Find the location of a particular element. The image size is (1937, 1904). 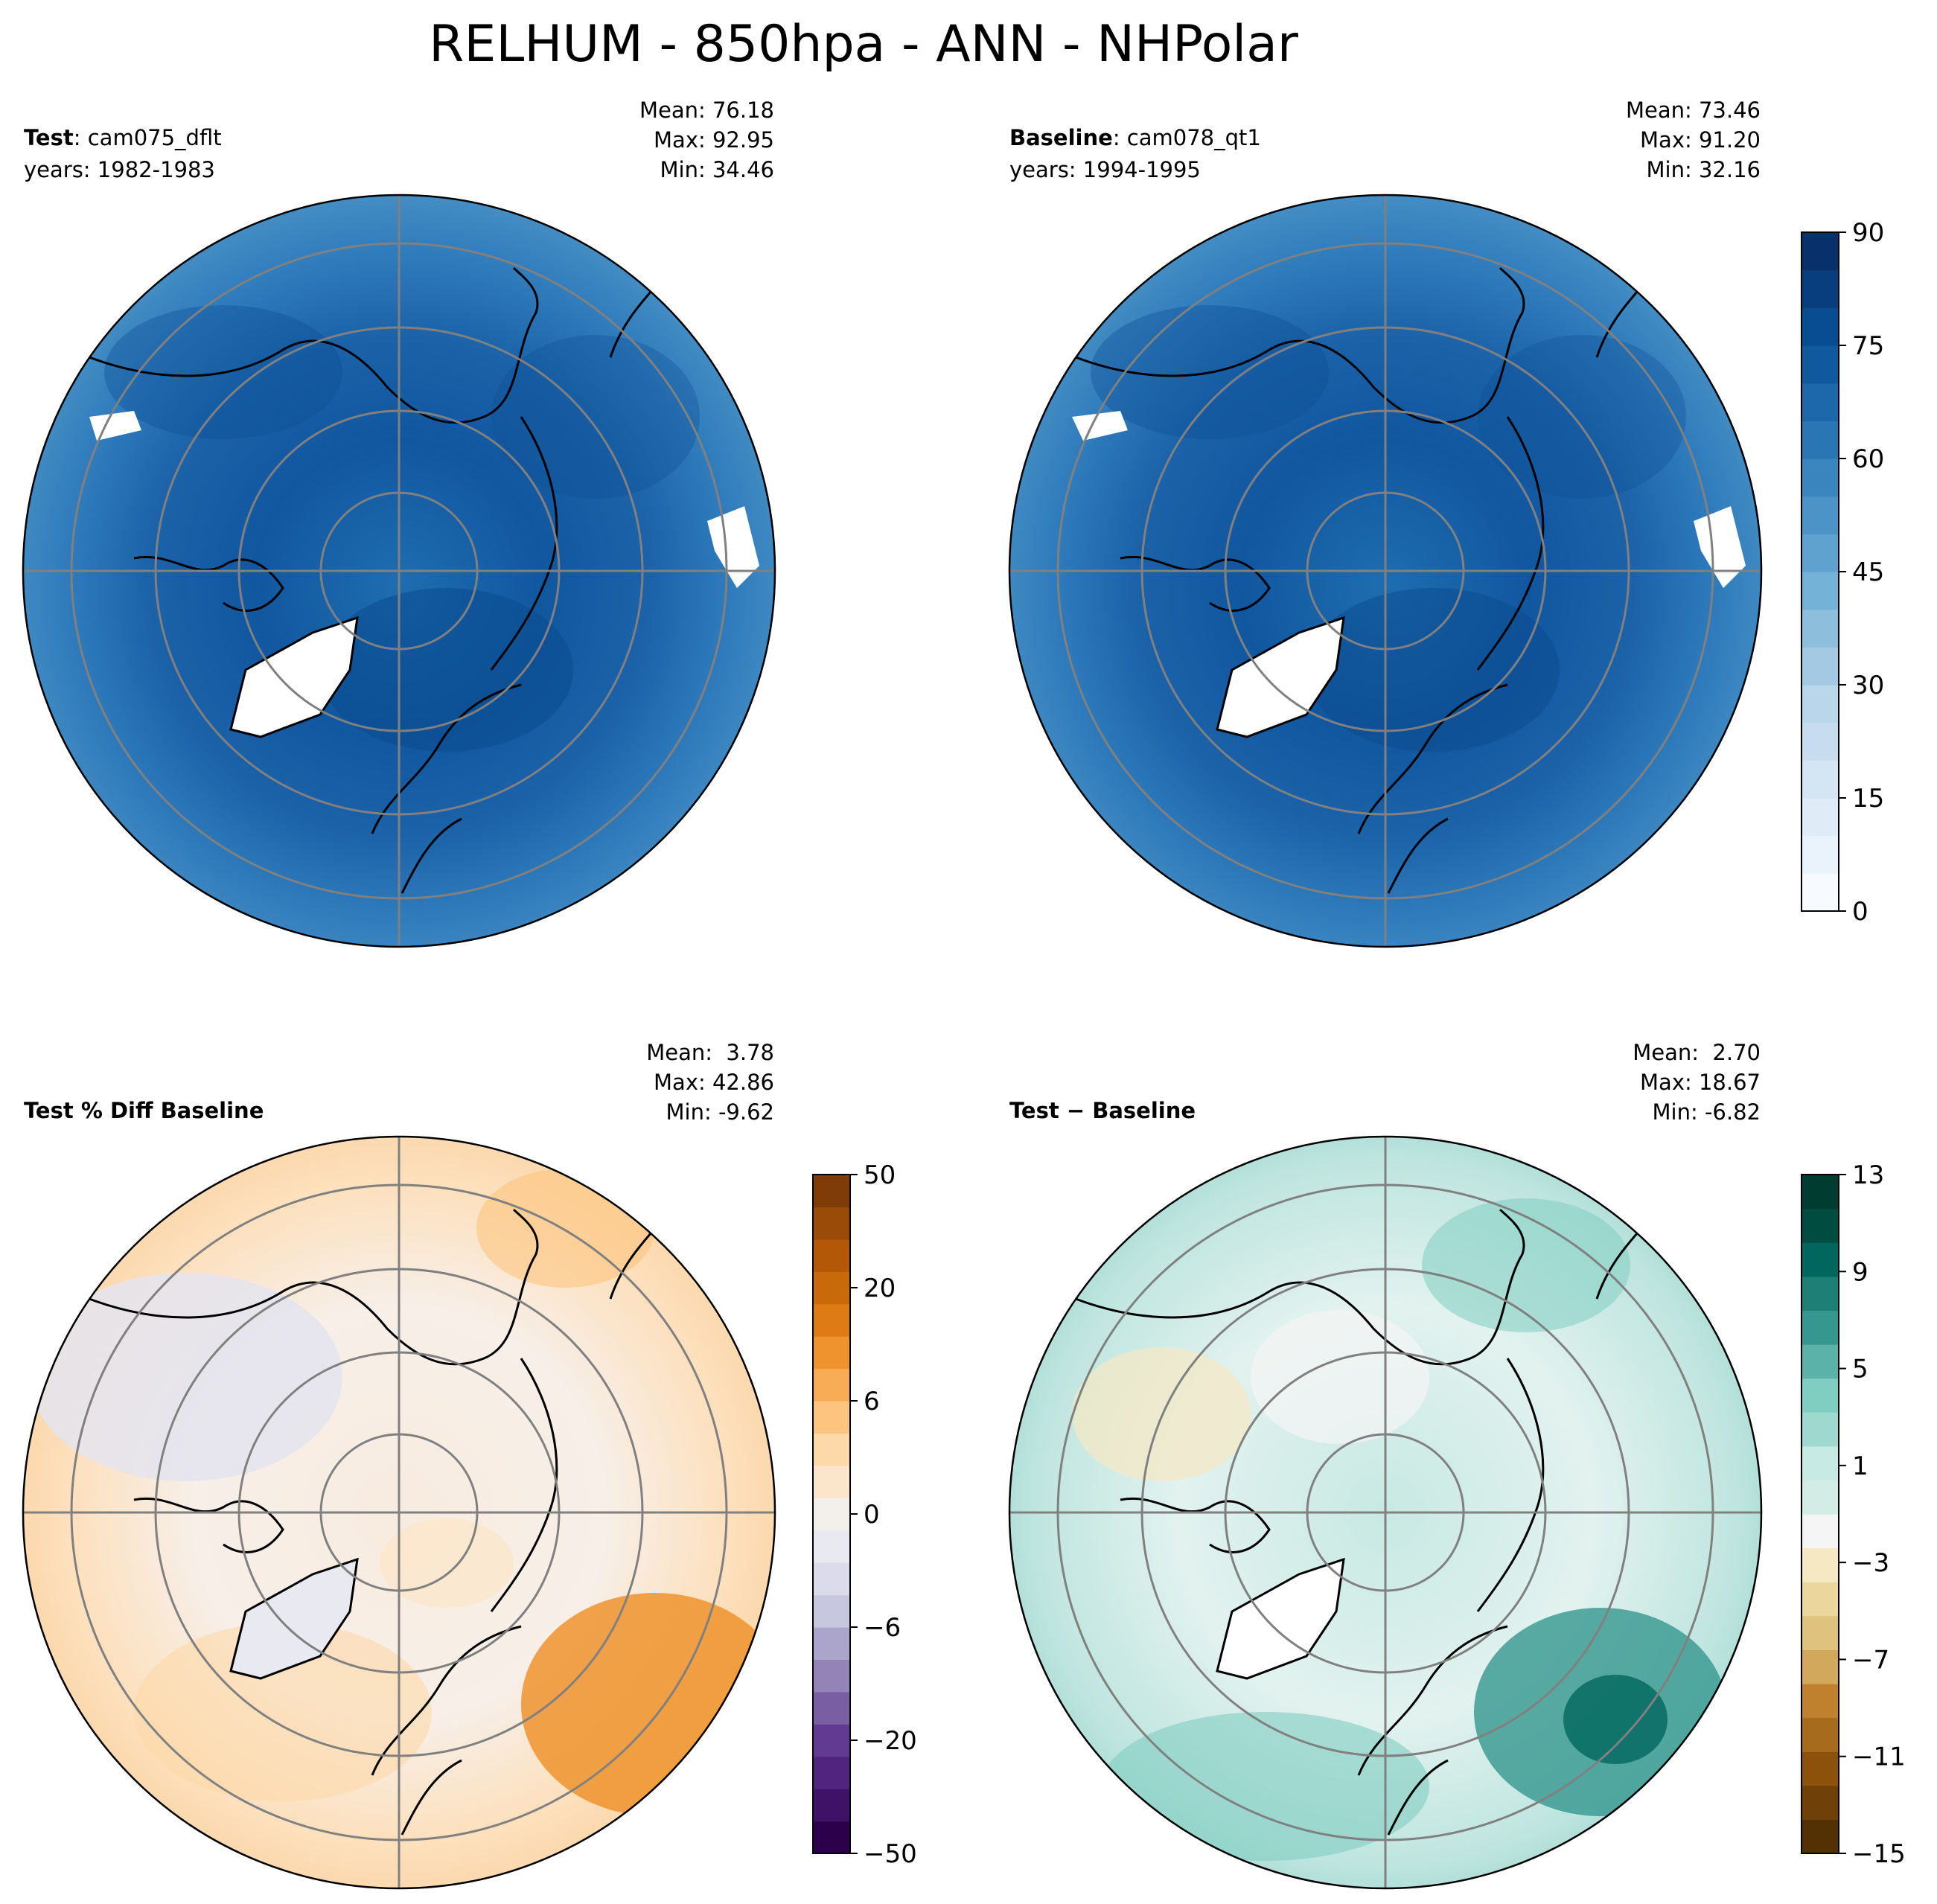

panel-baseline-min: Min: 32.16 is located at coordinates (1704, 169).